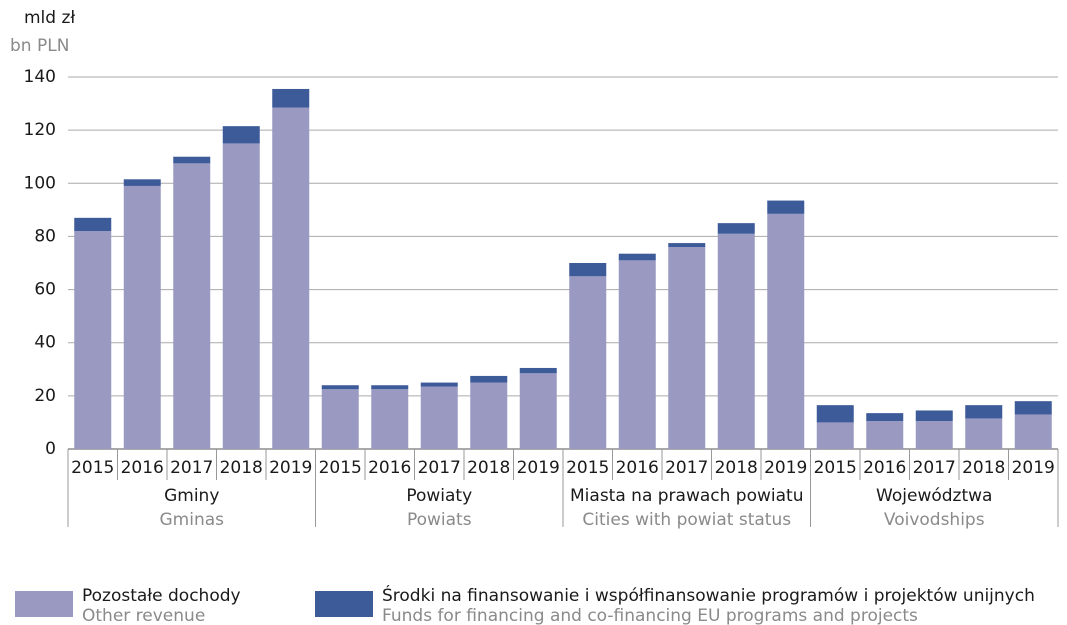 The height and width of the screenshot is (625, 1067). I want to click on y-tick-label: 140, so click(40, 77).